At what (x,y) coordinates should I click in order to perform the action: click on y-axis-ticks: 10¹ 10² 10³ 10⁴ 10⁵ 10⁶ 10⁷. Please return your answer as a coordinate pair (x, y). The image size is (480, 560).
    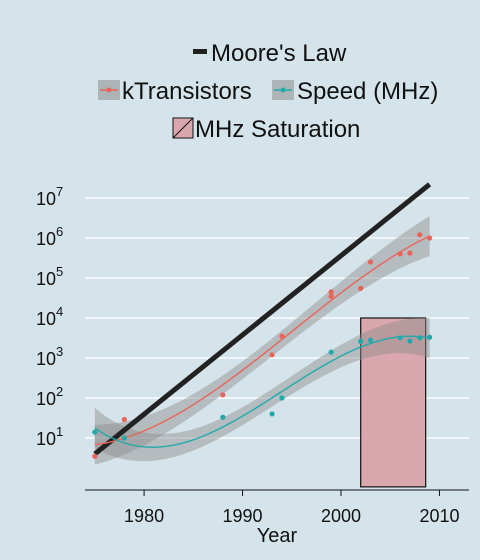
    Looking at the image, I should click on (49, 316).